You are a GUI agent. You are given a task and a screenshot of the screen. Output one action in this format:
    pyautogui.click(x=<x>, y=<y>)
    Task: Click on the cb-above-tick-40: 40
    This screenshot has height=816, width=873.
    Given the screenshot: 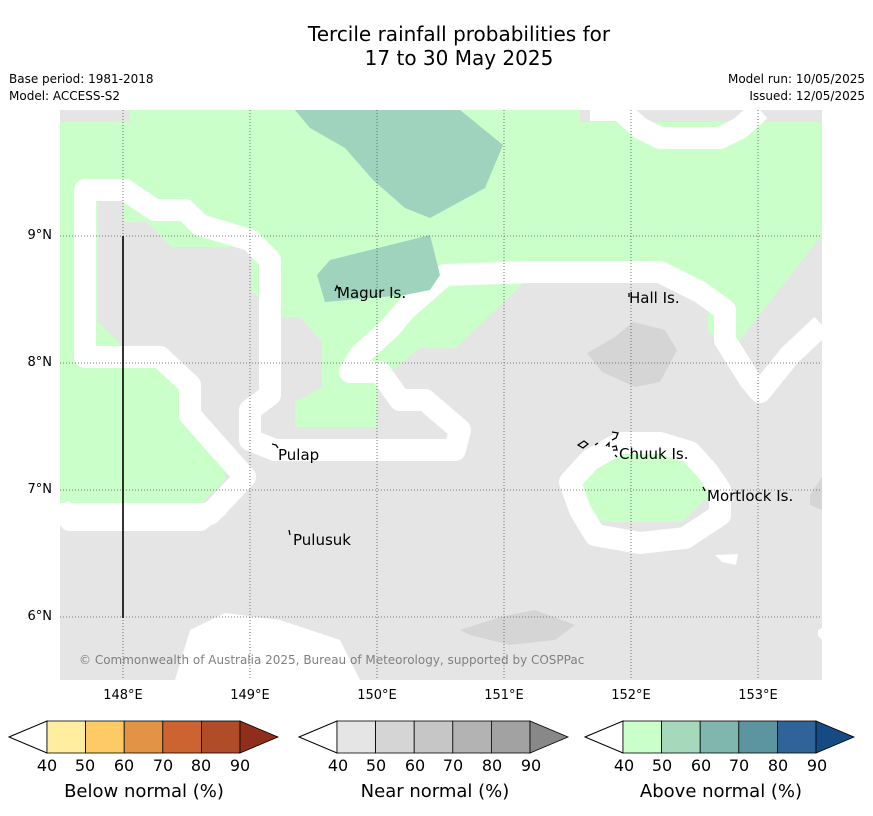 What is the action you would take?
    pyautogui.click(x=624, y=765)
    